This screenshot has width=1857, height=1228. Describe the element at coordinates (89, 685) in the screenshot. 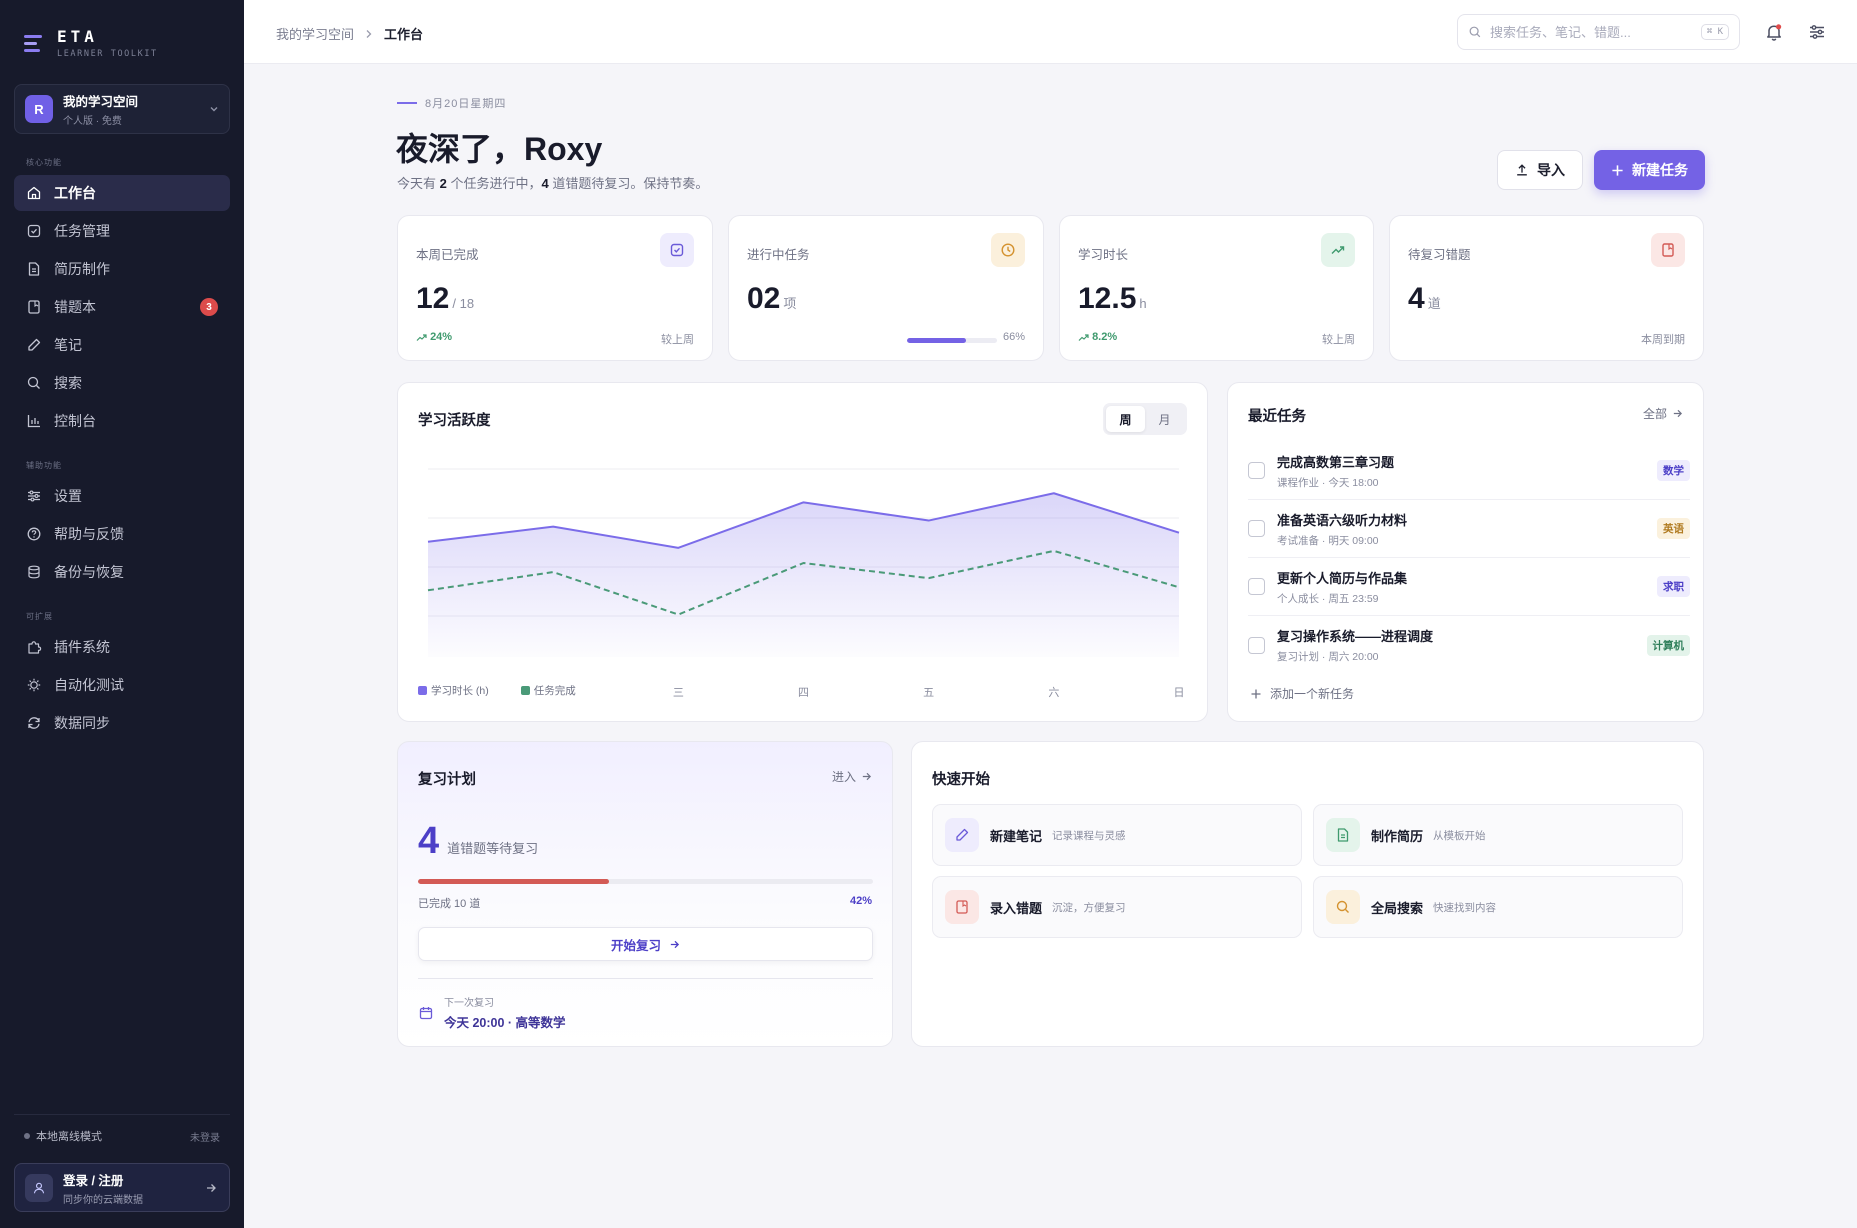

I see `sidebar-item-label: 自动化测试` at that location.